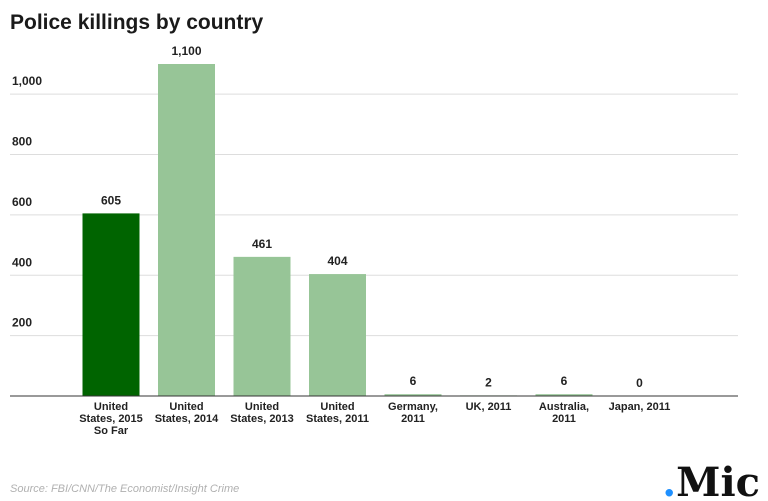  What do you see at coordinates (564, 413) in the screenshot?
I see `category-label: Australia, 2011` at bounding box center [564, 413].